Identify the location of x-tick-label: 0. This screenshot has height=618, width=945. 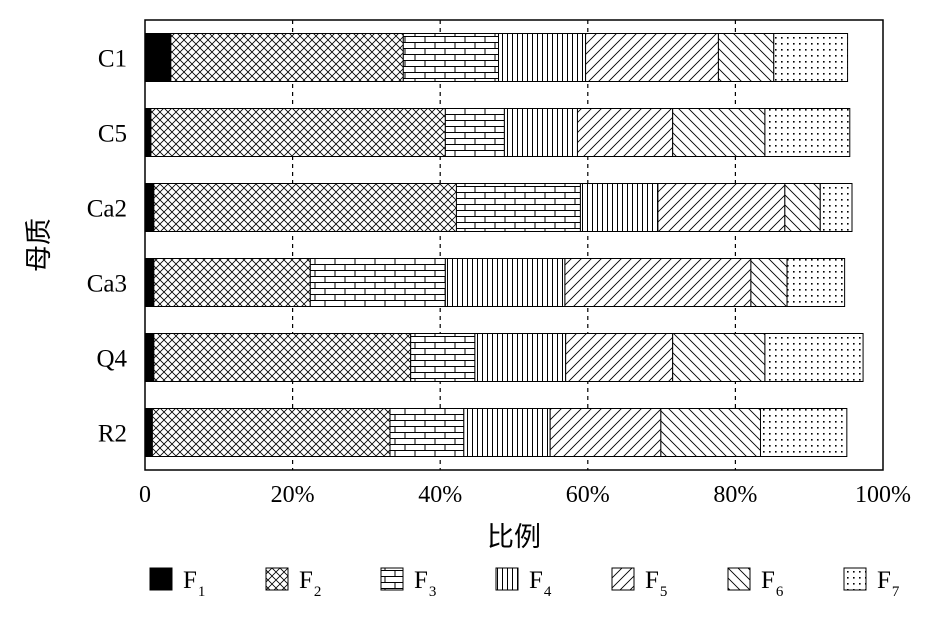
(145, 495).